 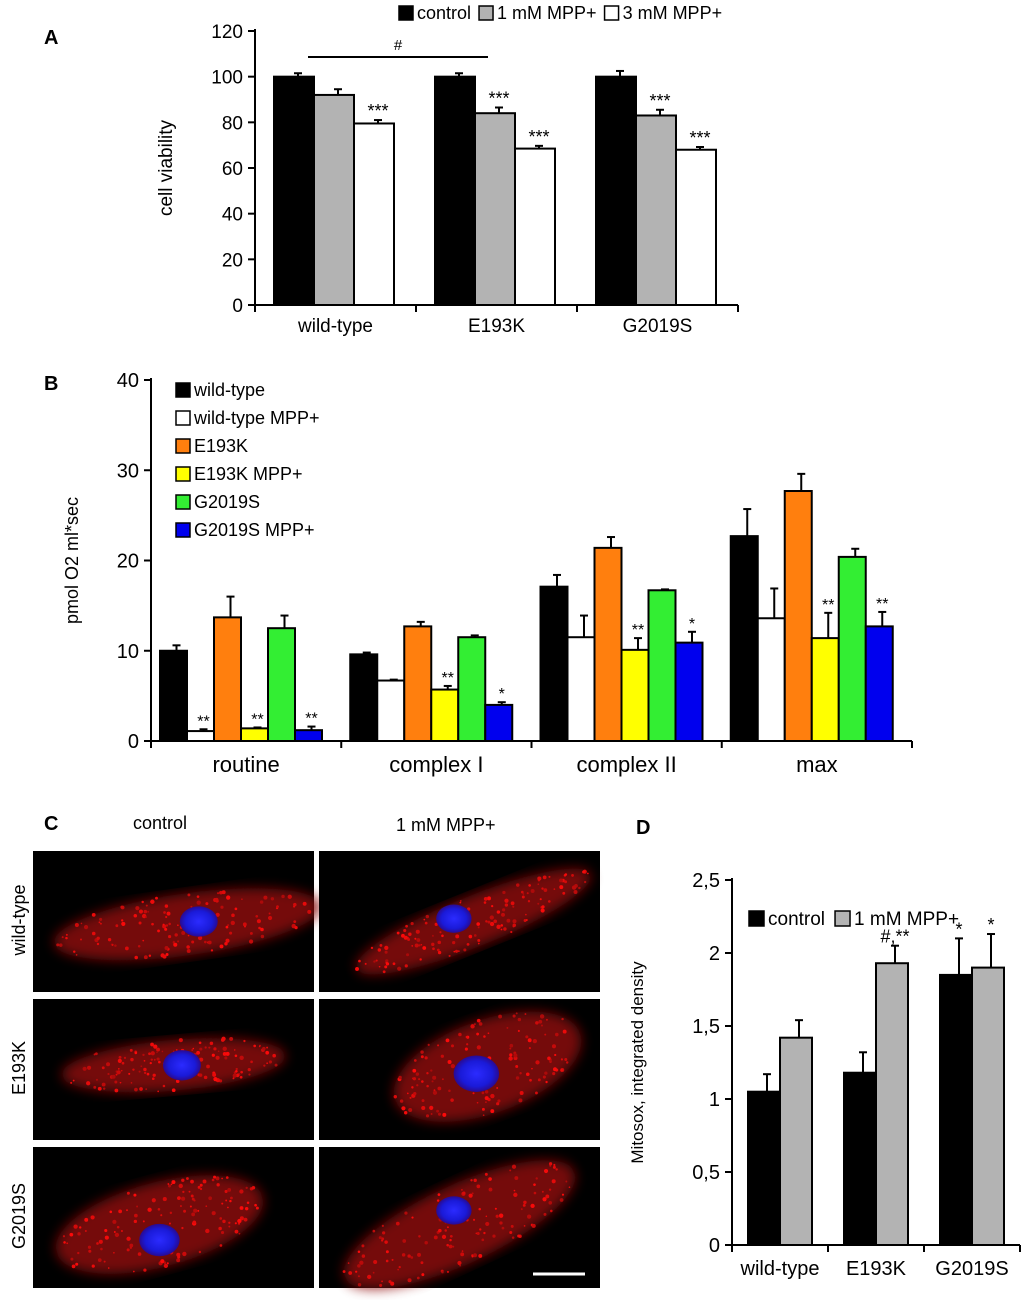 I want to click on bar-control-e193k, so click(x=455, y=190).